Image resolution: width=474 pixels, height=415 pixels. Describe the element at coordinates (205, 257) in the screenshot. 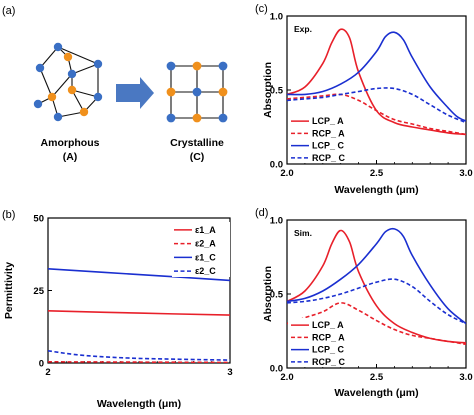

I see `legend-entry: ε1_C` at that location.